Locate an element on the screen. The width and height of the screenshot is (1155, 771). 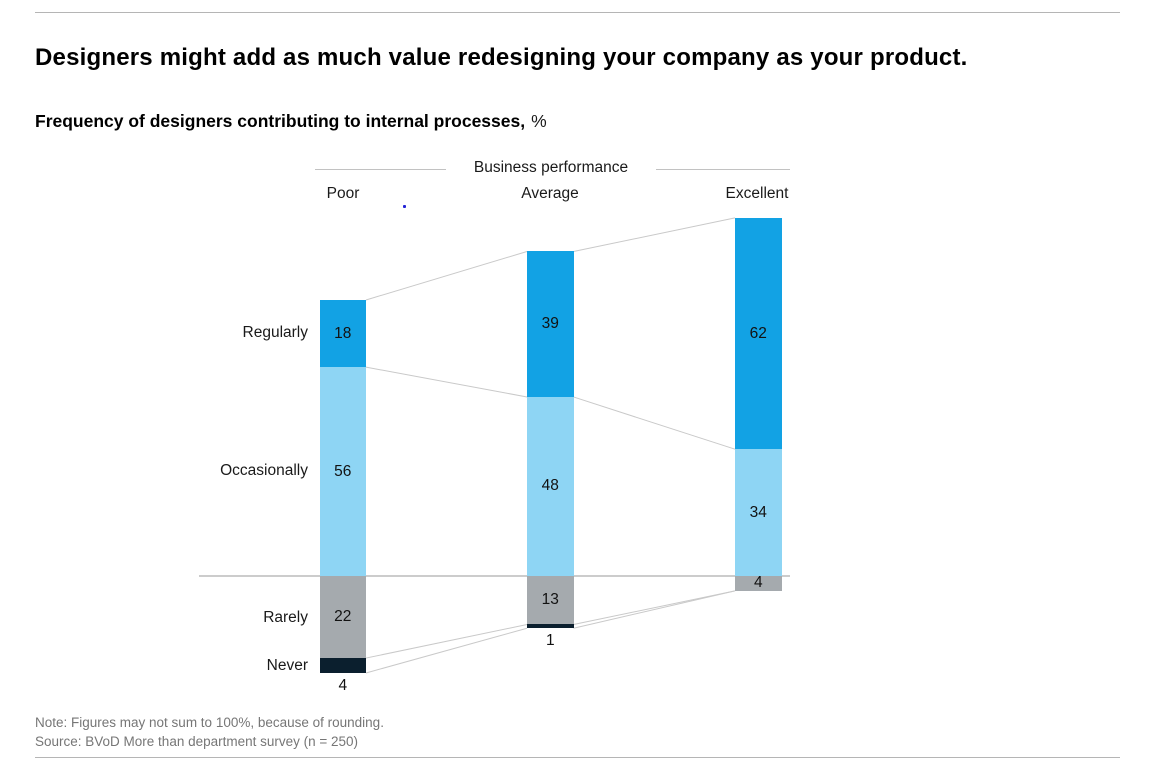
bar-average-never is located at coordinates (550, 626).